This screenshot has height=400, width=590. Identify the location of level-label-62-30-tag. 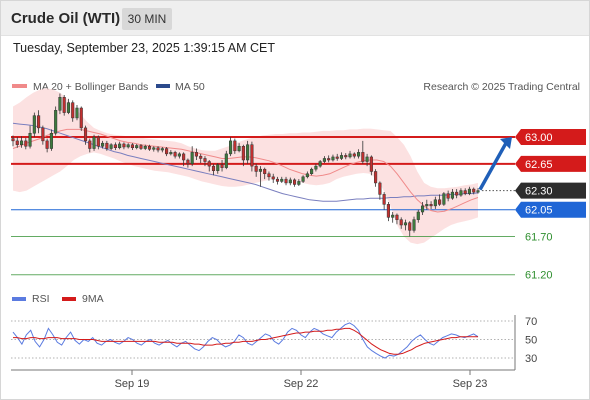
(550, 190).